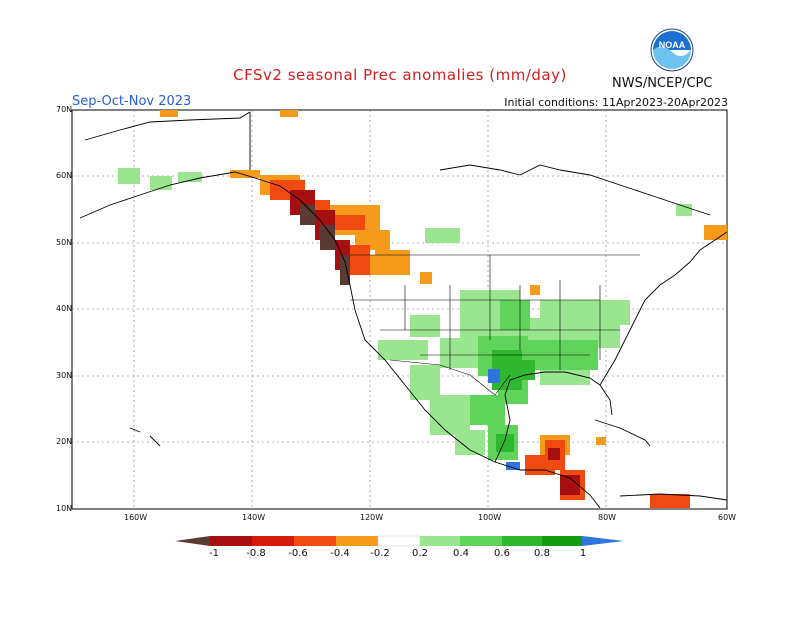  What do you see at coordinates (64, 109) in the screenshot?
I see `lat-label-70n: 70N` at bounding box center [64, 109].